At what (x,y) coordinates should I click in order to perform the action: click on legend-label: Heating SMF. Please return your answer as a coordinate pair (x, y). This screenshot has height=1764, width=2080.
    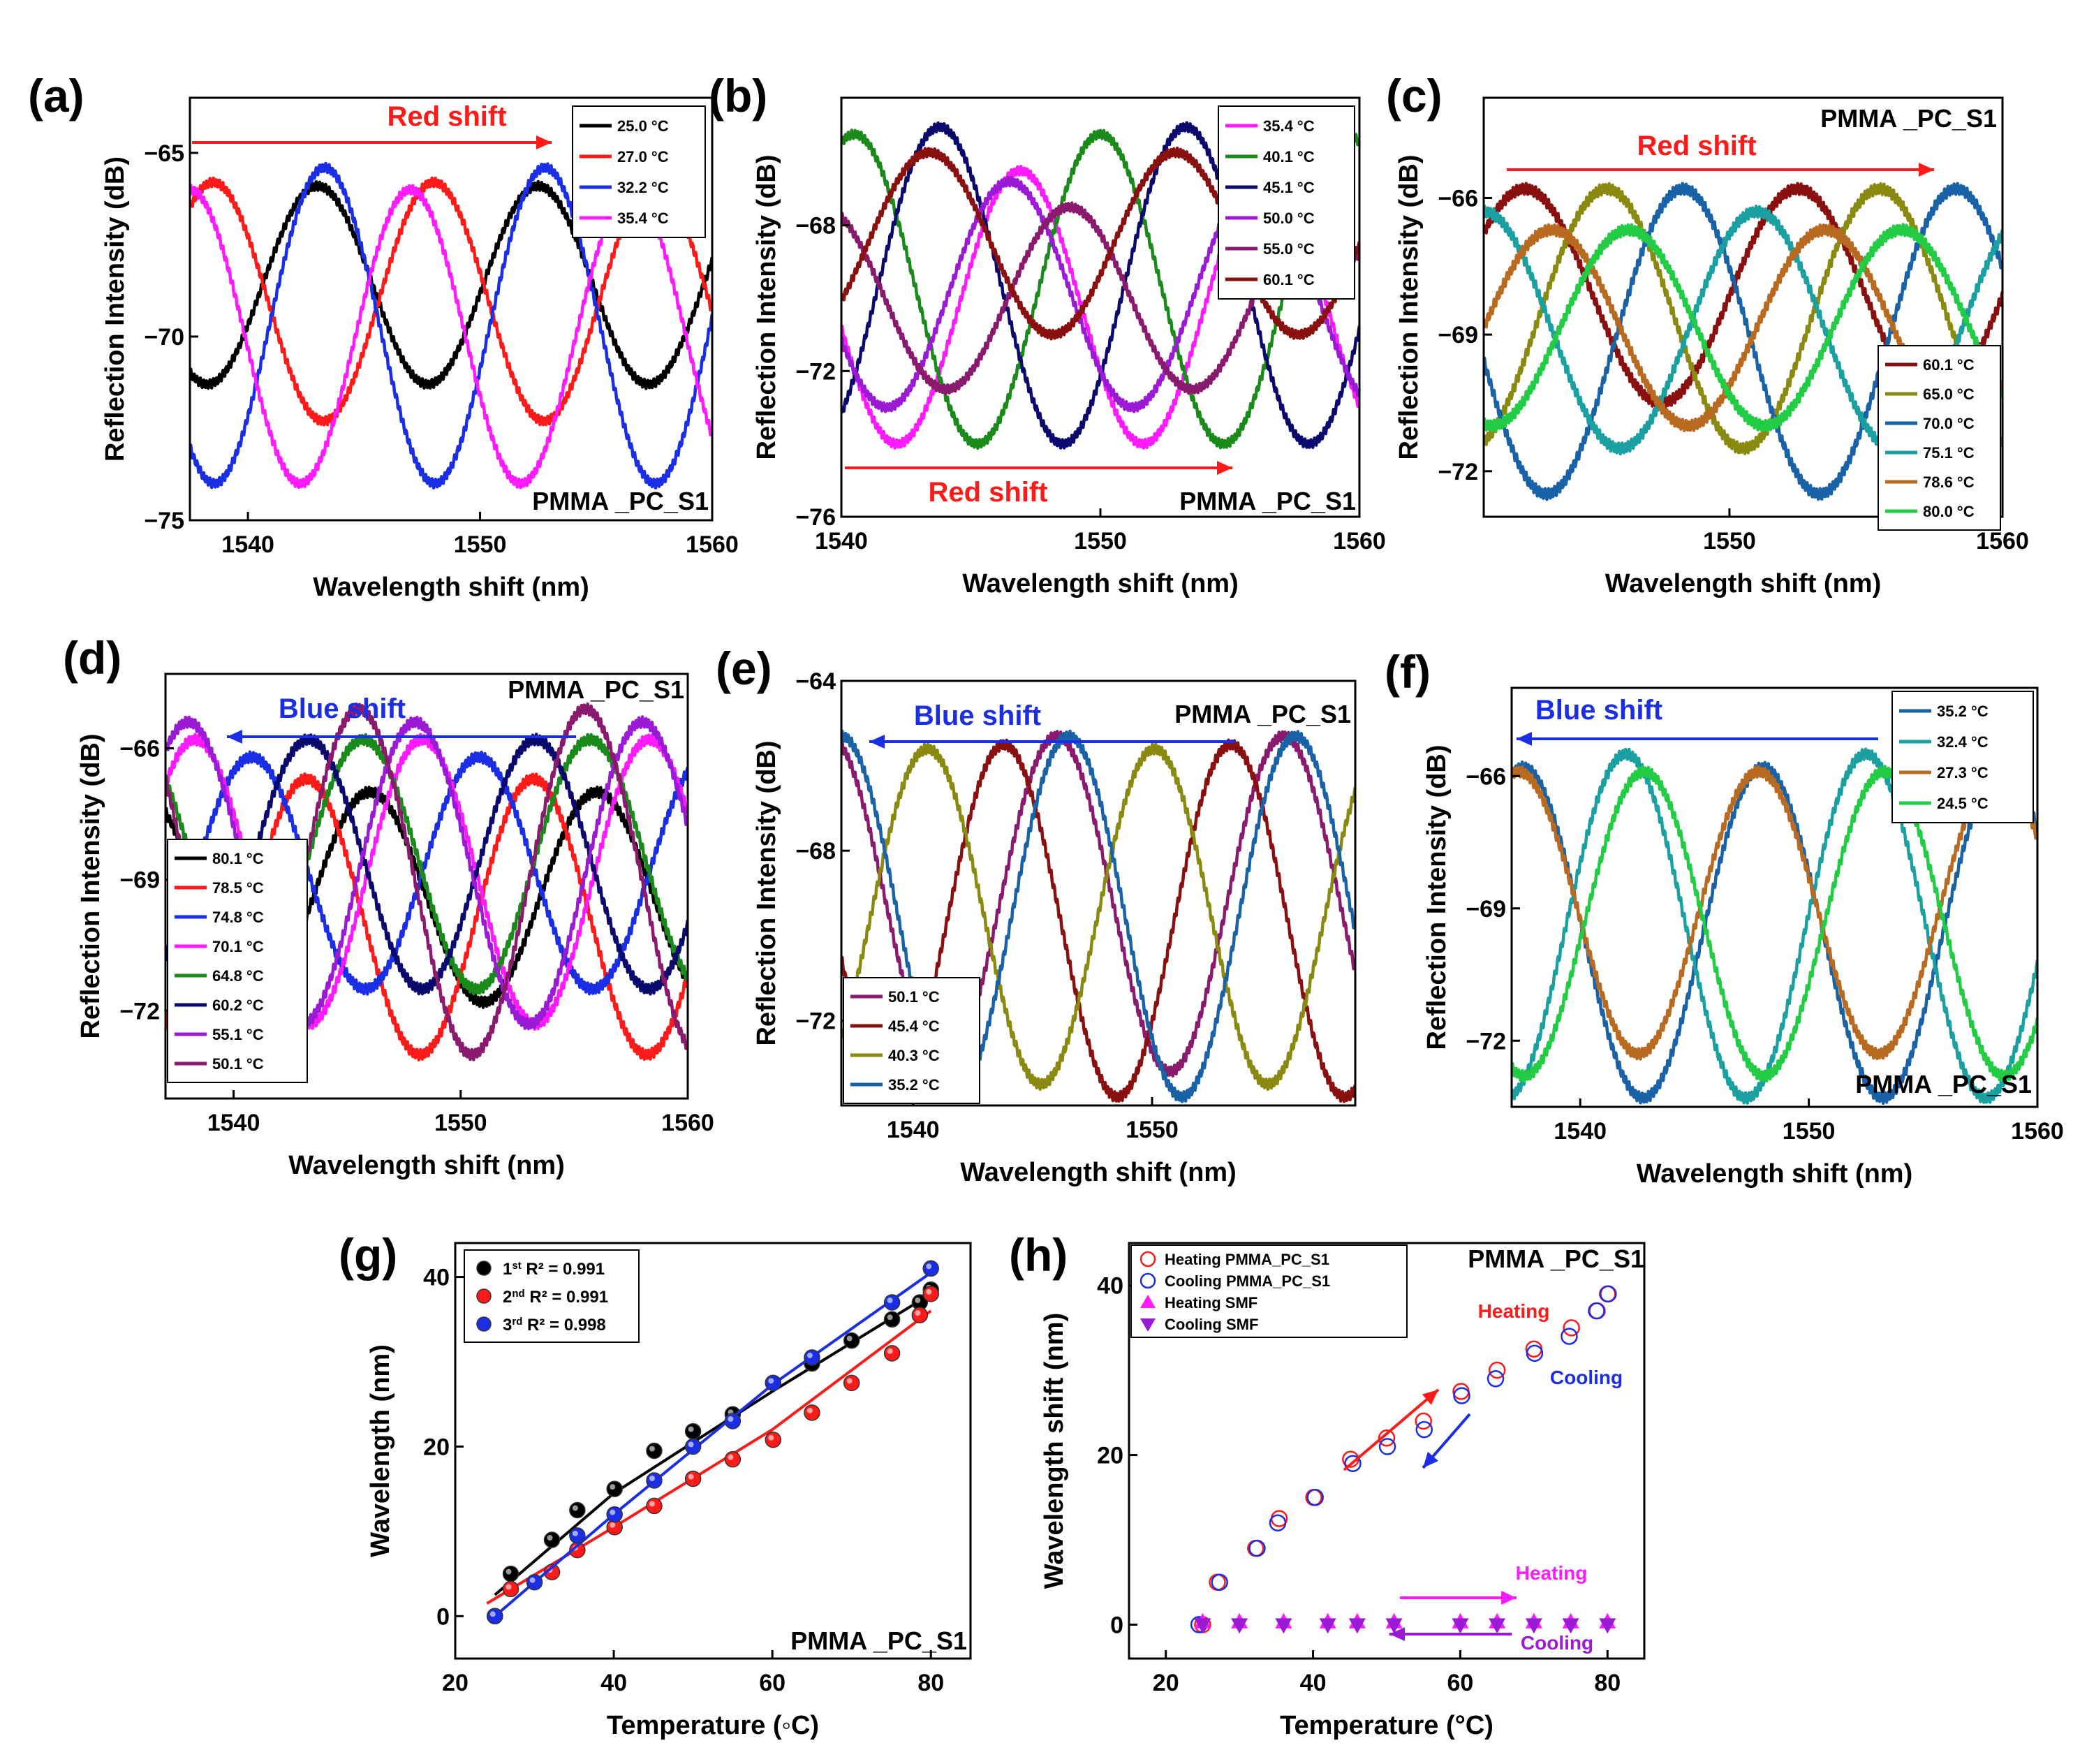
    Looking at the image, I should click on (1211, 1302).